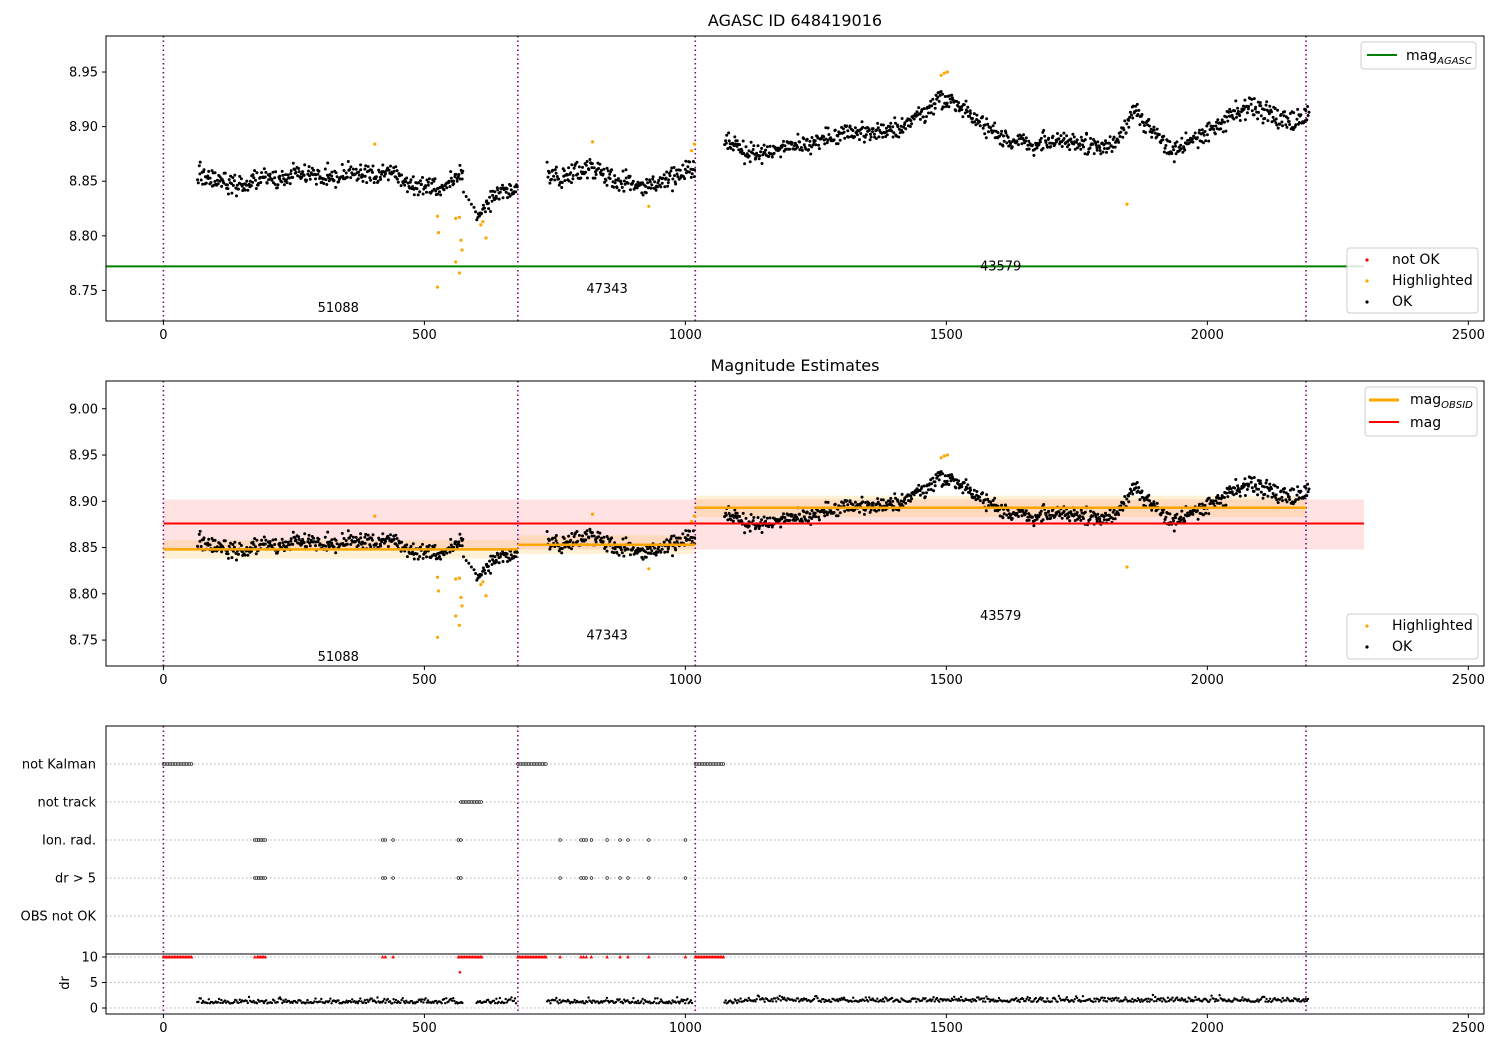 Image resolution: width=1500 pixels, height=1050 pixels. Describe the element at coordinates (1432, 626) in the screenshot. I see `legend-highlighted-label-2: Highlighted` at that location.